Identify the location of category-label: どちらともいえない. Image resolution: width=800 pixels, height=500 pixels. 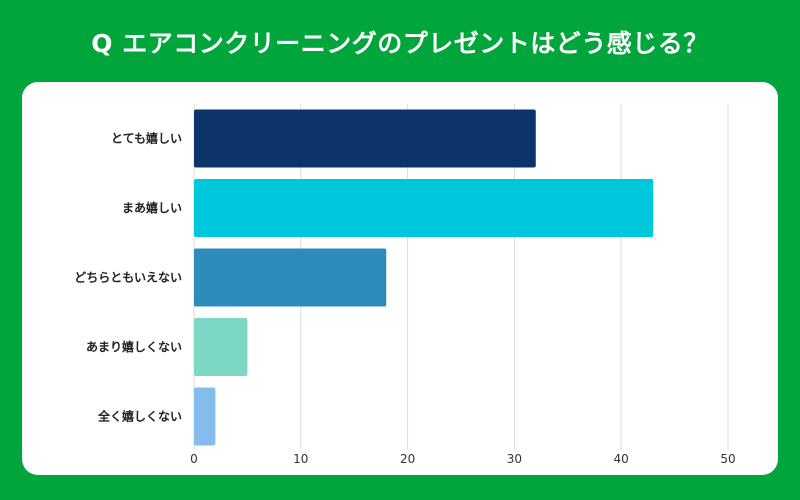
(128, 278).